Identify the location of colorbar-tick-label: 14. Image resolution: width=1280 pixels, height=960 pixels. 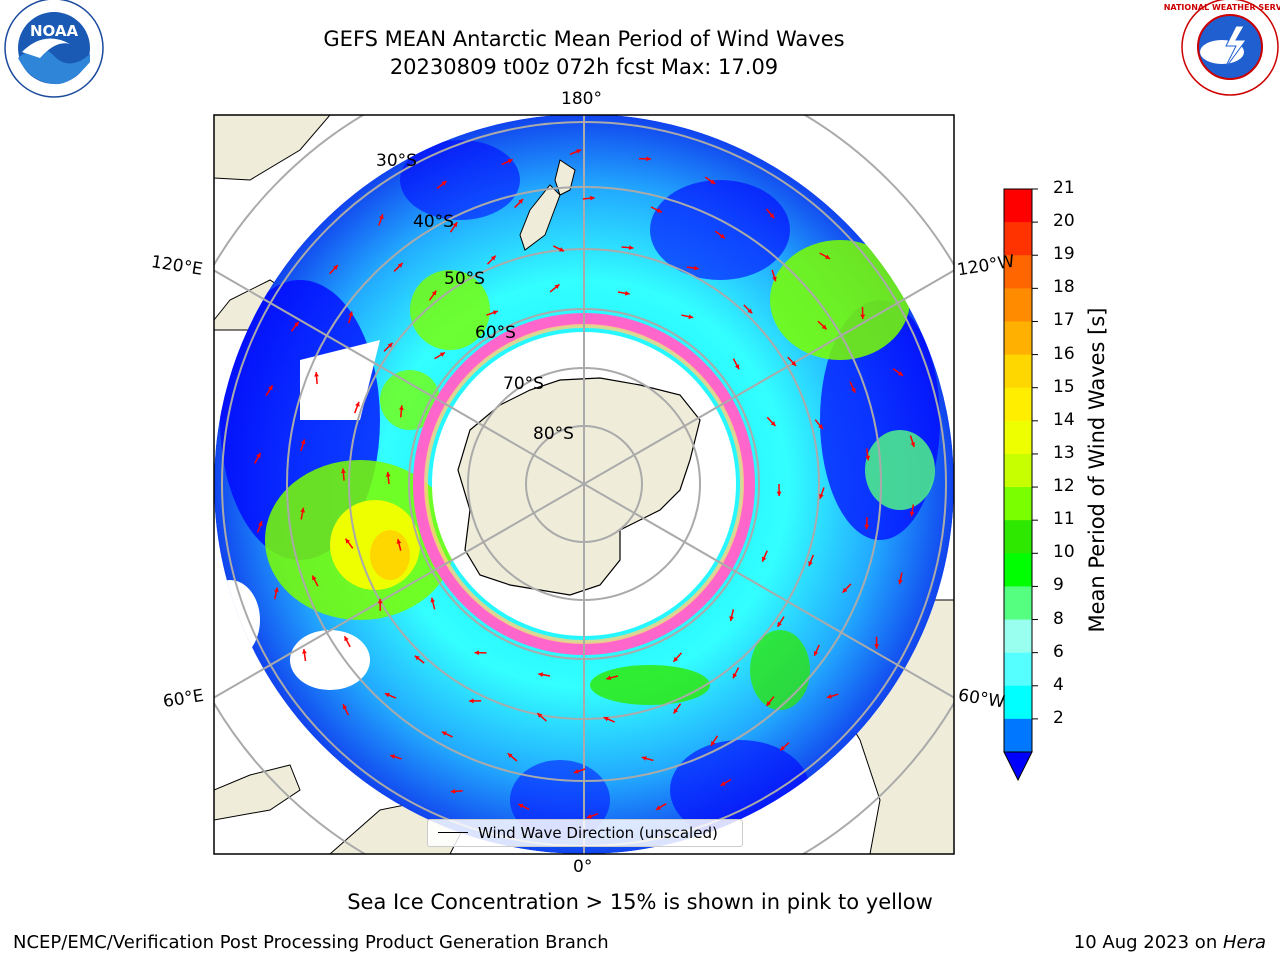
(1064, 419).